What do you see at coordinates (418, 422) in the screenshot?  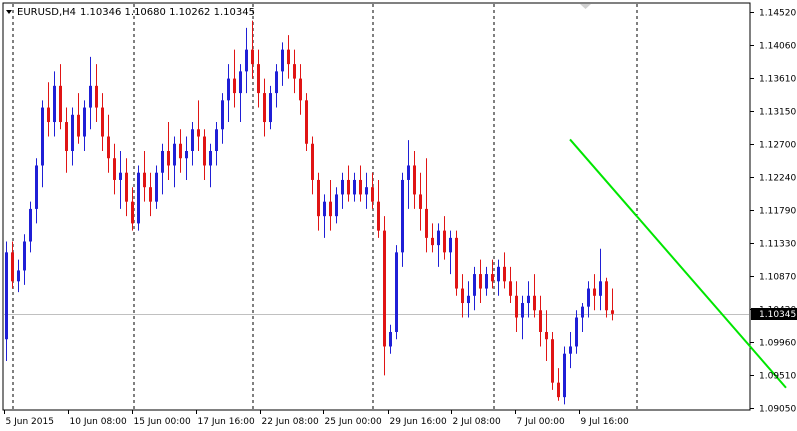 I see `time-tick-label: 29 Jun 16:00` at bounding box center [418, 422].